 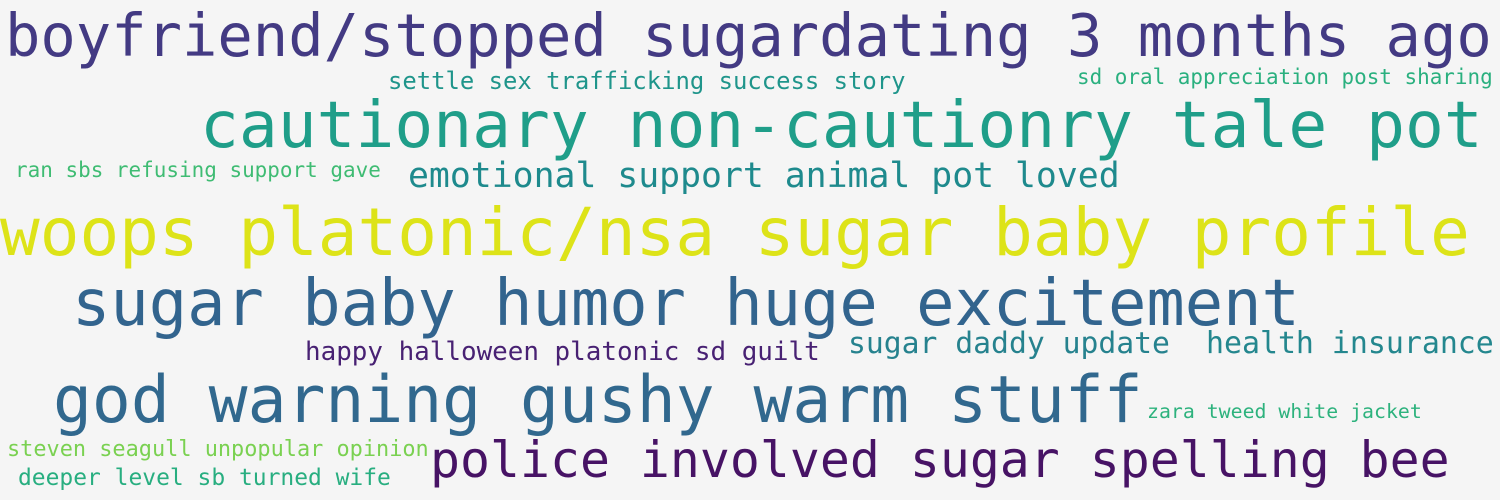 What do you see at coordinates (841, 125) in the screenshot?
I see `phrase-cautionary-tale: cautionary non-cautionry tale pot` at bounding box center [841, 125].